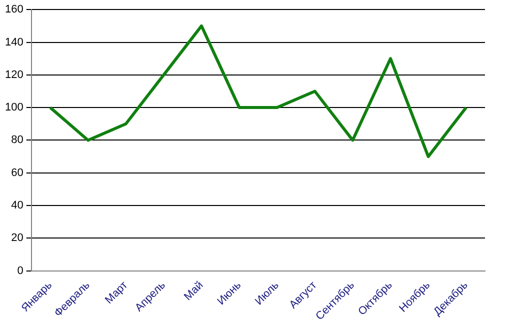 The width and height of the screenshot is (513, 328). I want to click on y-tick-label: 160, so click(14, 10).